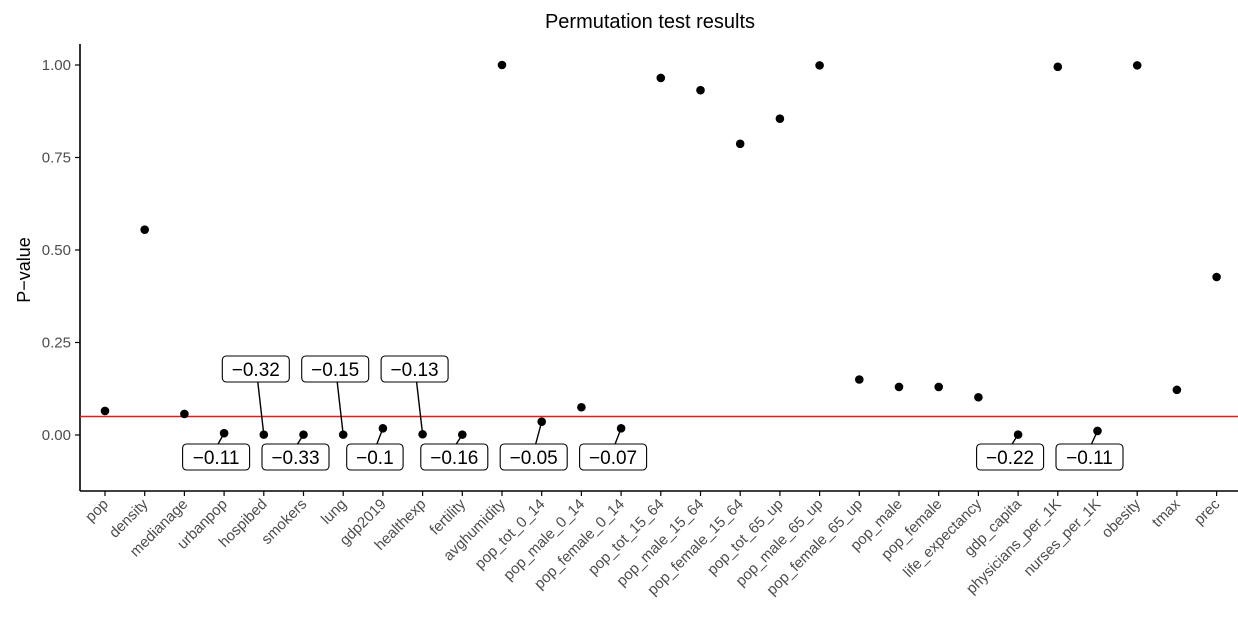 The height and width of the screenshot is (620, 1238). What do you see at coordinates (97, 511) in the screenshot?
I see `x-tick-label: pop` at bounding box center [97, 511].